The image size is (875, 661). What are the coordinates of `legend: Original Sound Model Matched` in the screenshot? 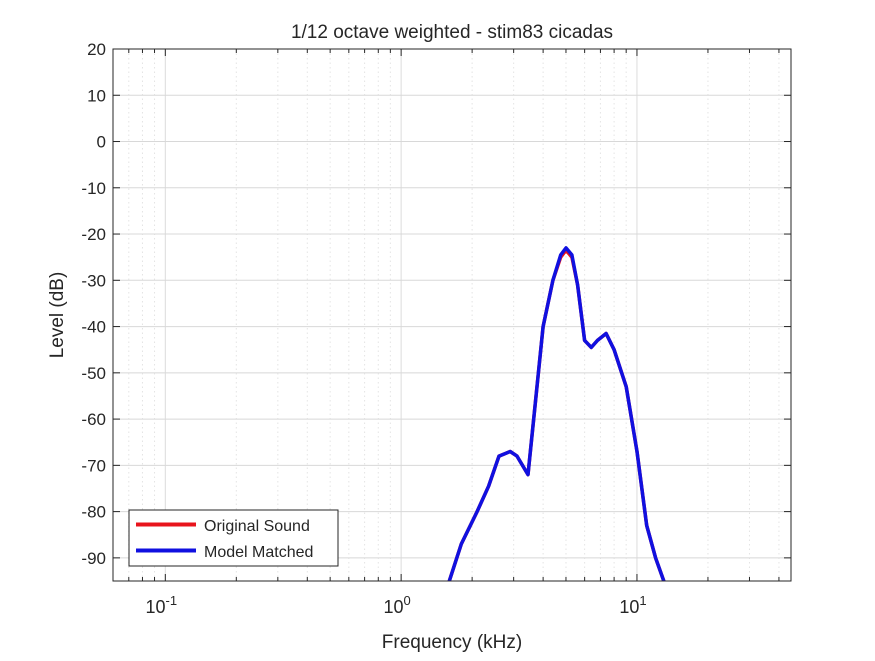 It's located at (233, 538).